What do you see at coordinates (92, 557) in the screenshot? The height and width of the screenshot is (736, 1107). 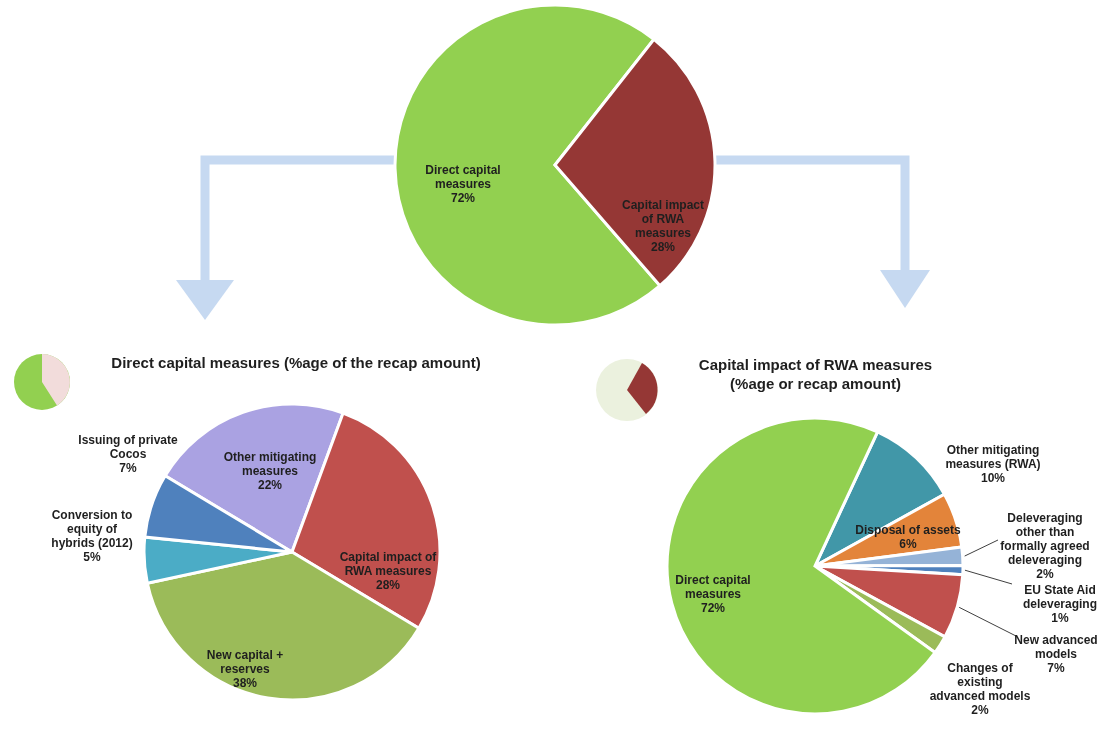 I see `data-label: 5%` at bounding box center [92, 557].